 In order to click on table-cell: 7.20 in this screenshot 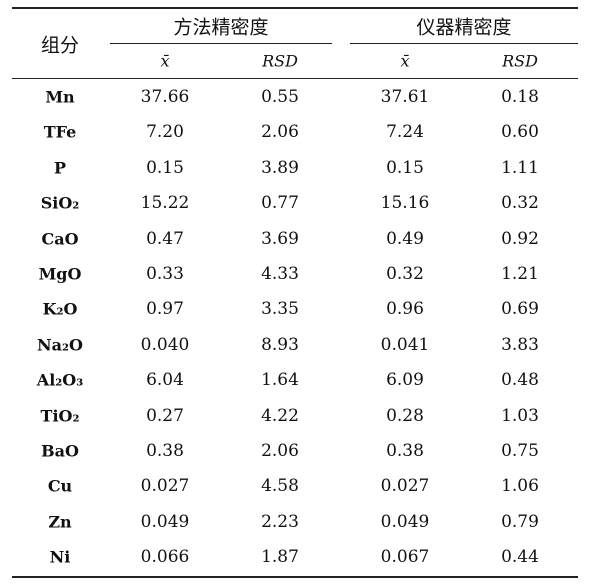, I will do `click(165, 132)`.